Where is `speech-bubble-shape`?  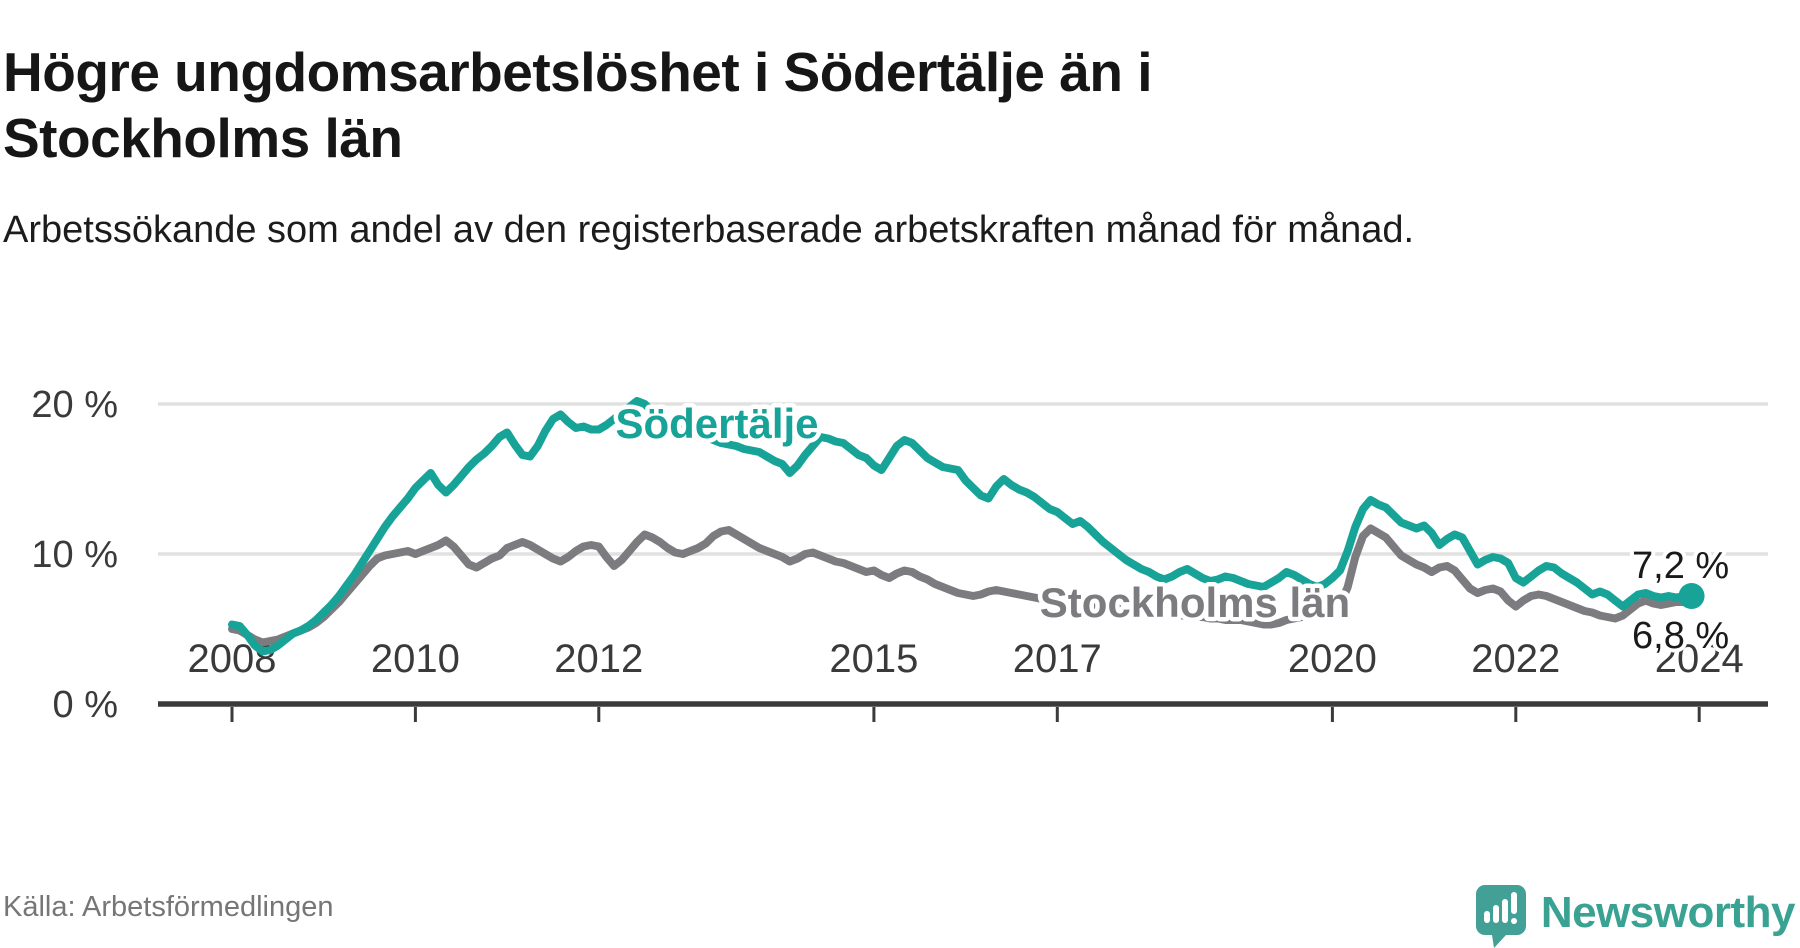
speech-bubble-shape is located at coordinates (1500, 916).